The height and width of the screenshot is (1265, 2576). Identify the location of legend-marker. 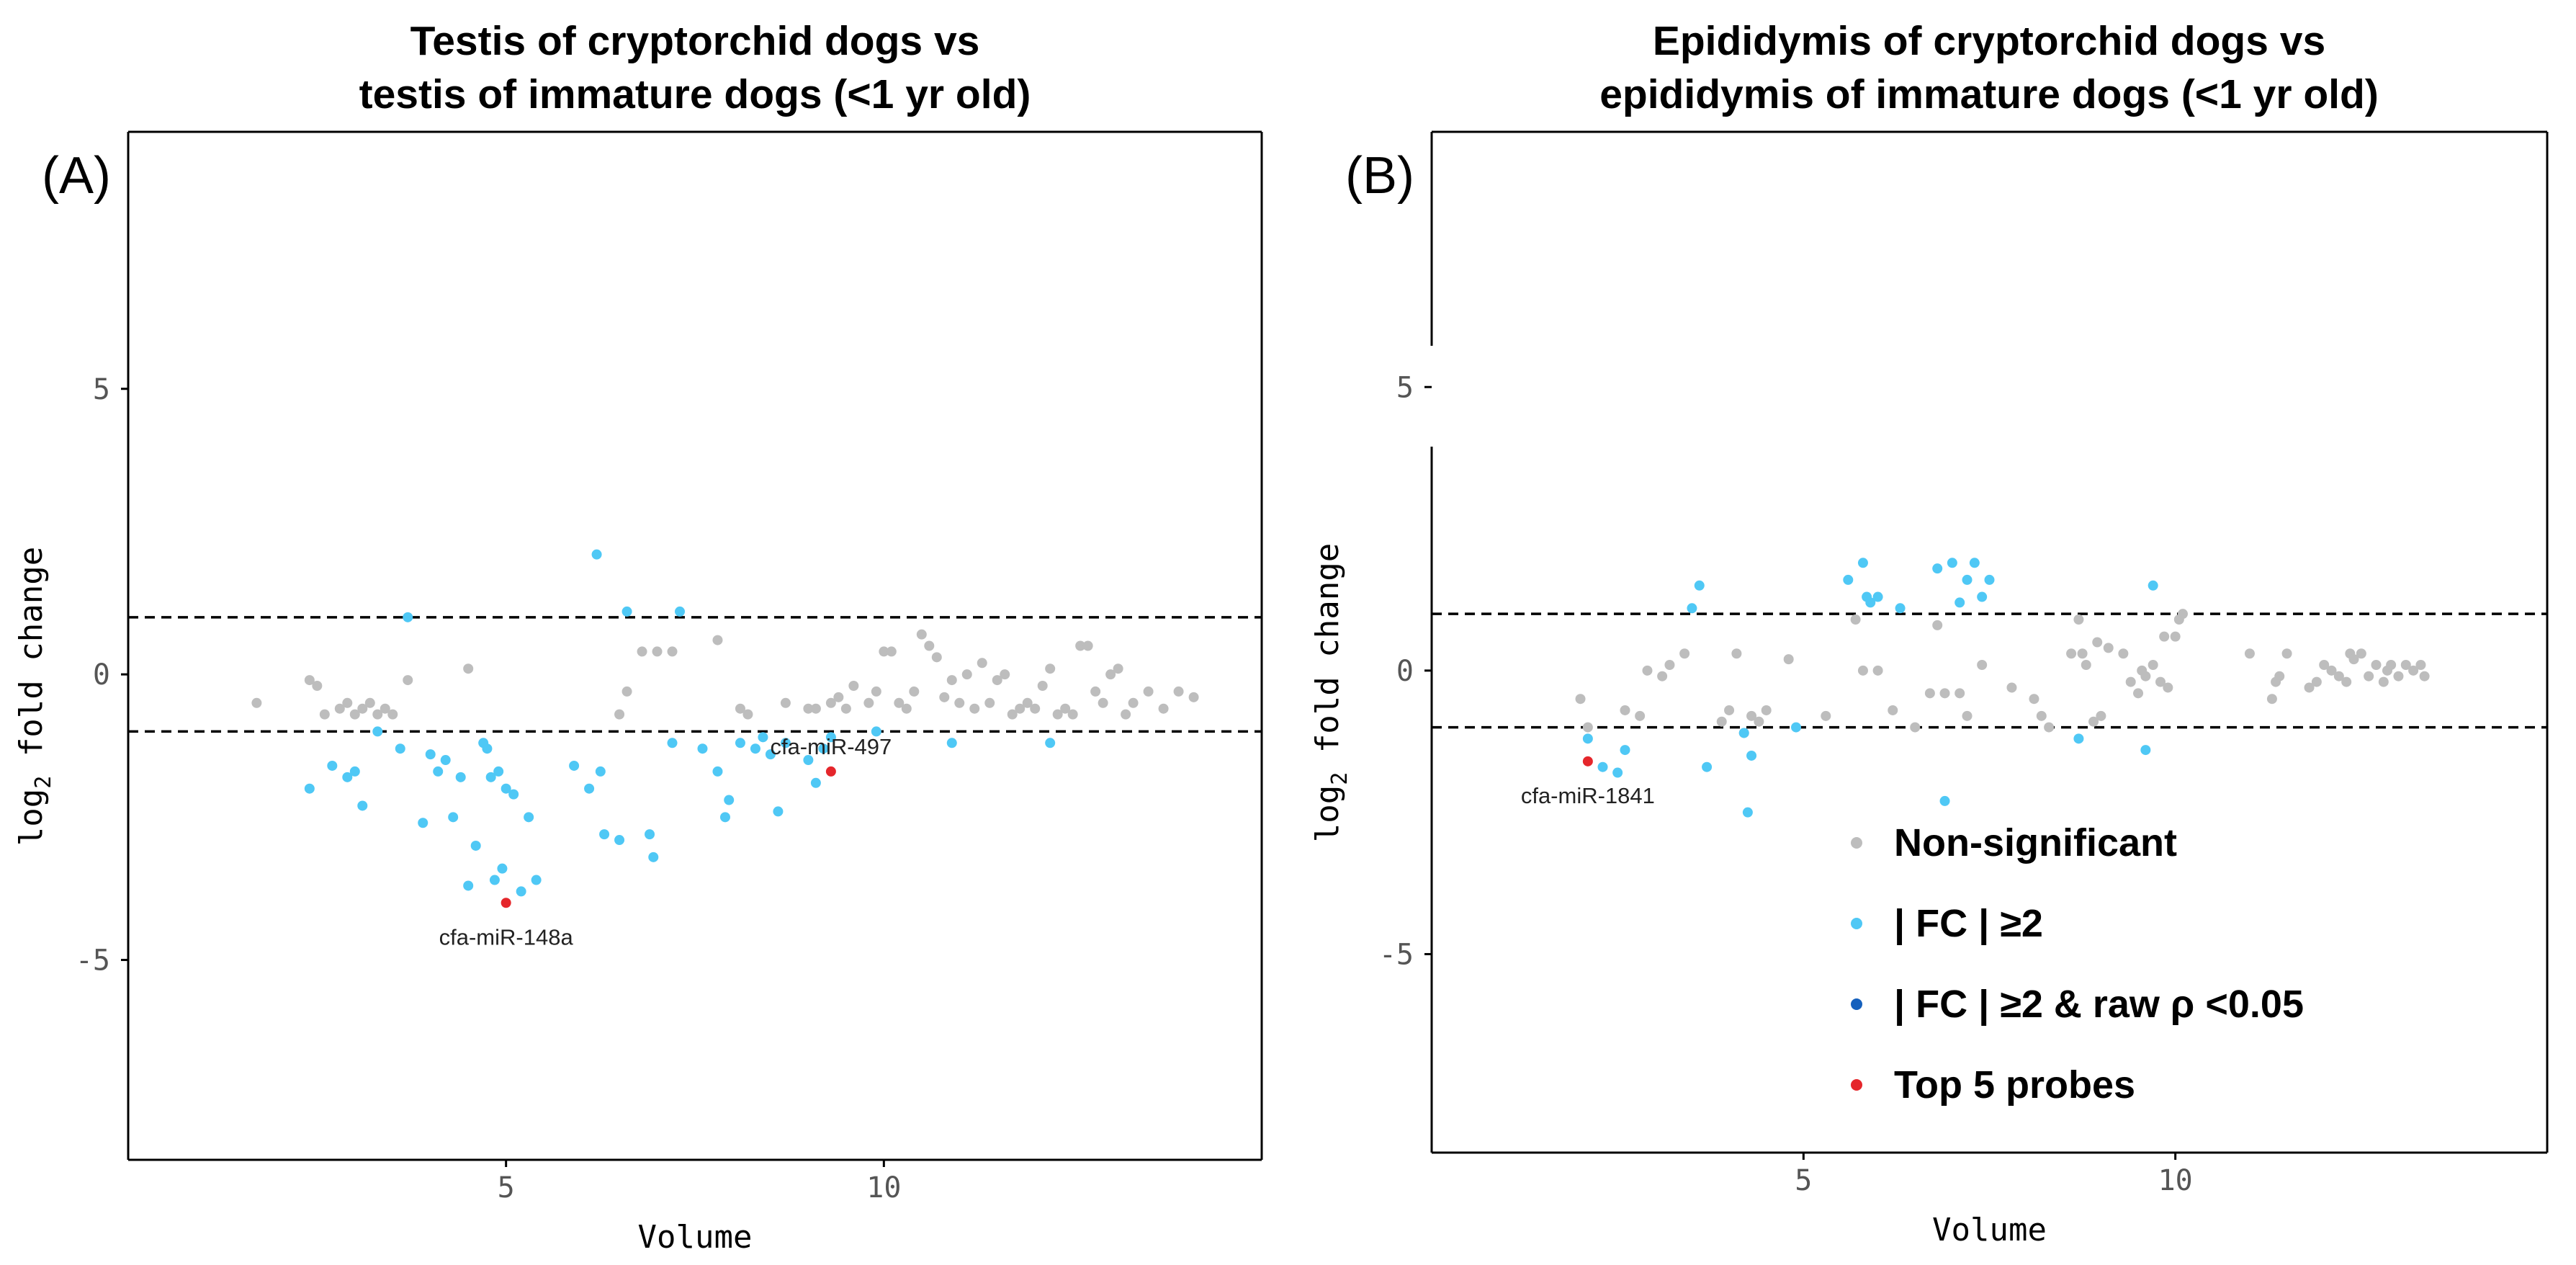
(1856, 924).